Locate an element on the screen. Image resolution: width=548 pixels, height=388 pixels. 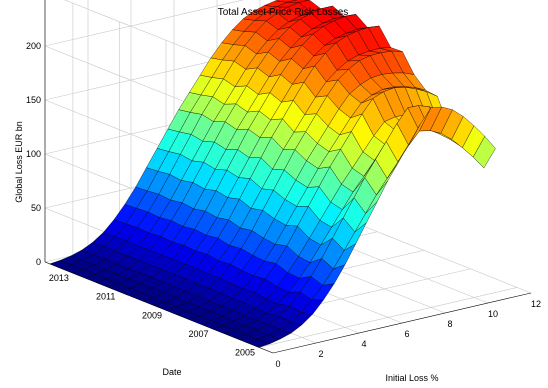
z-tick-label: 100 is located at coordinates (33, 154).